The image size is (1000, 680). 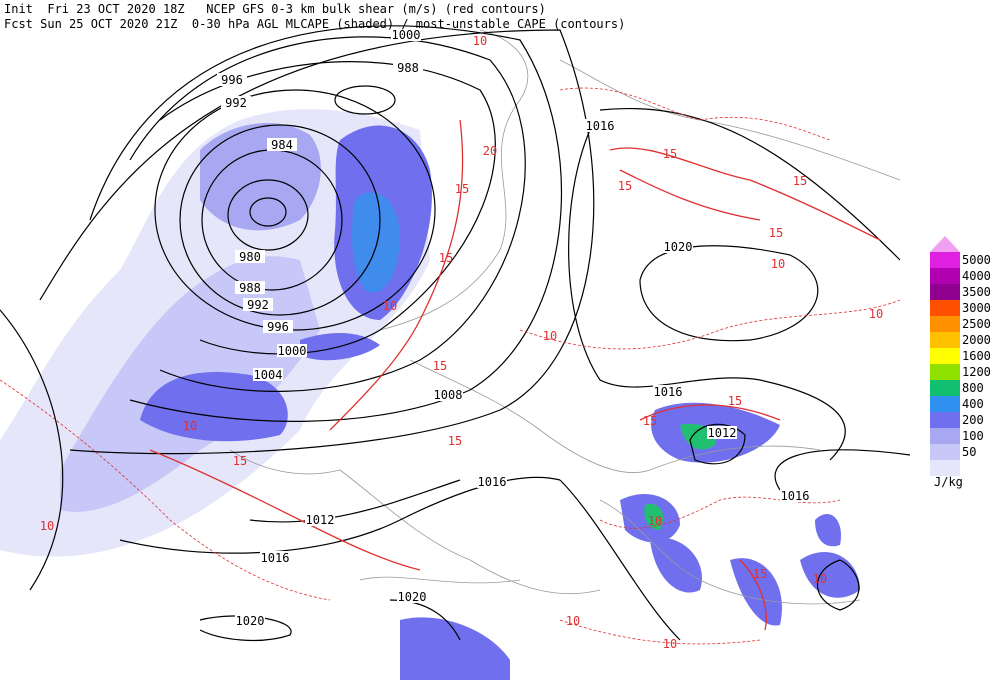 What do you see at coordinates (969, 452) in the screenshot?
I see `colorbar-label: 50` at bounding box center [969, 452].